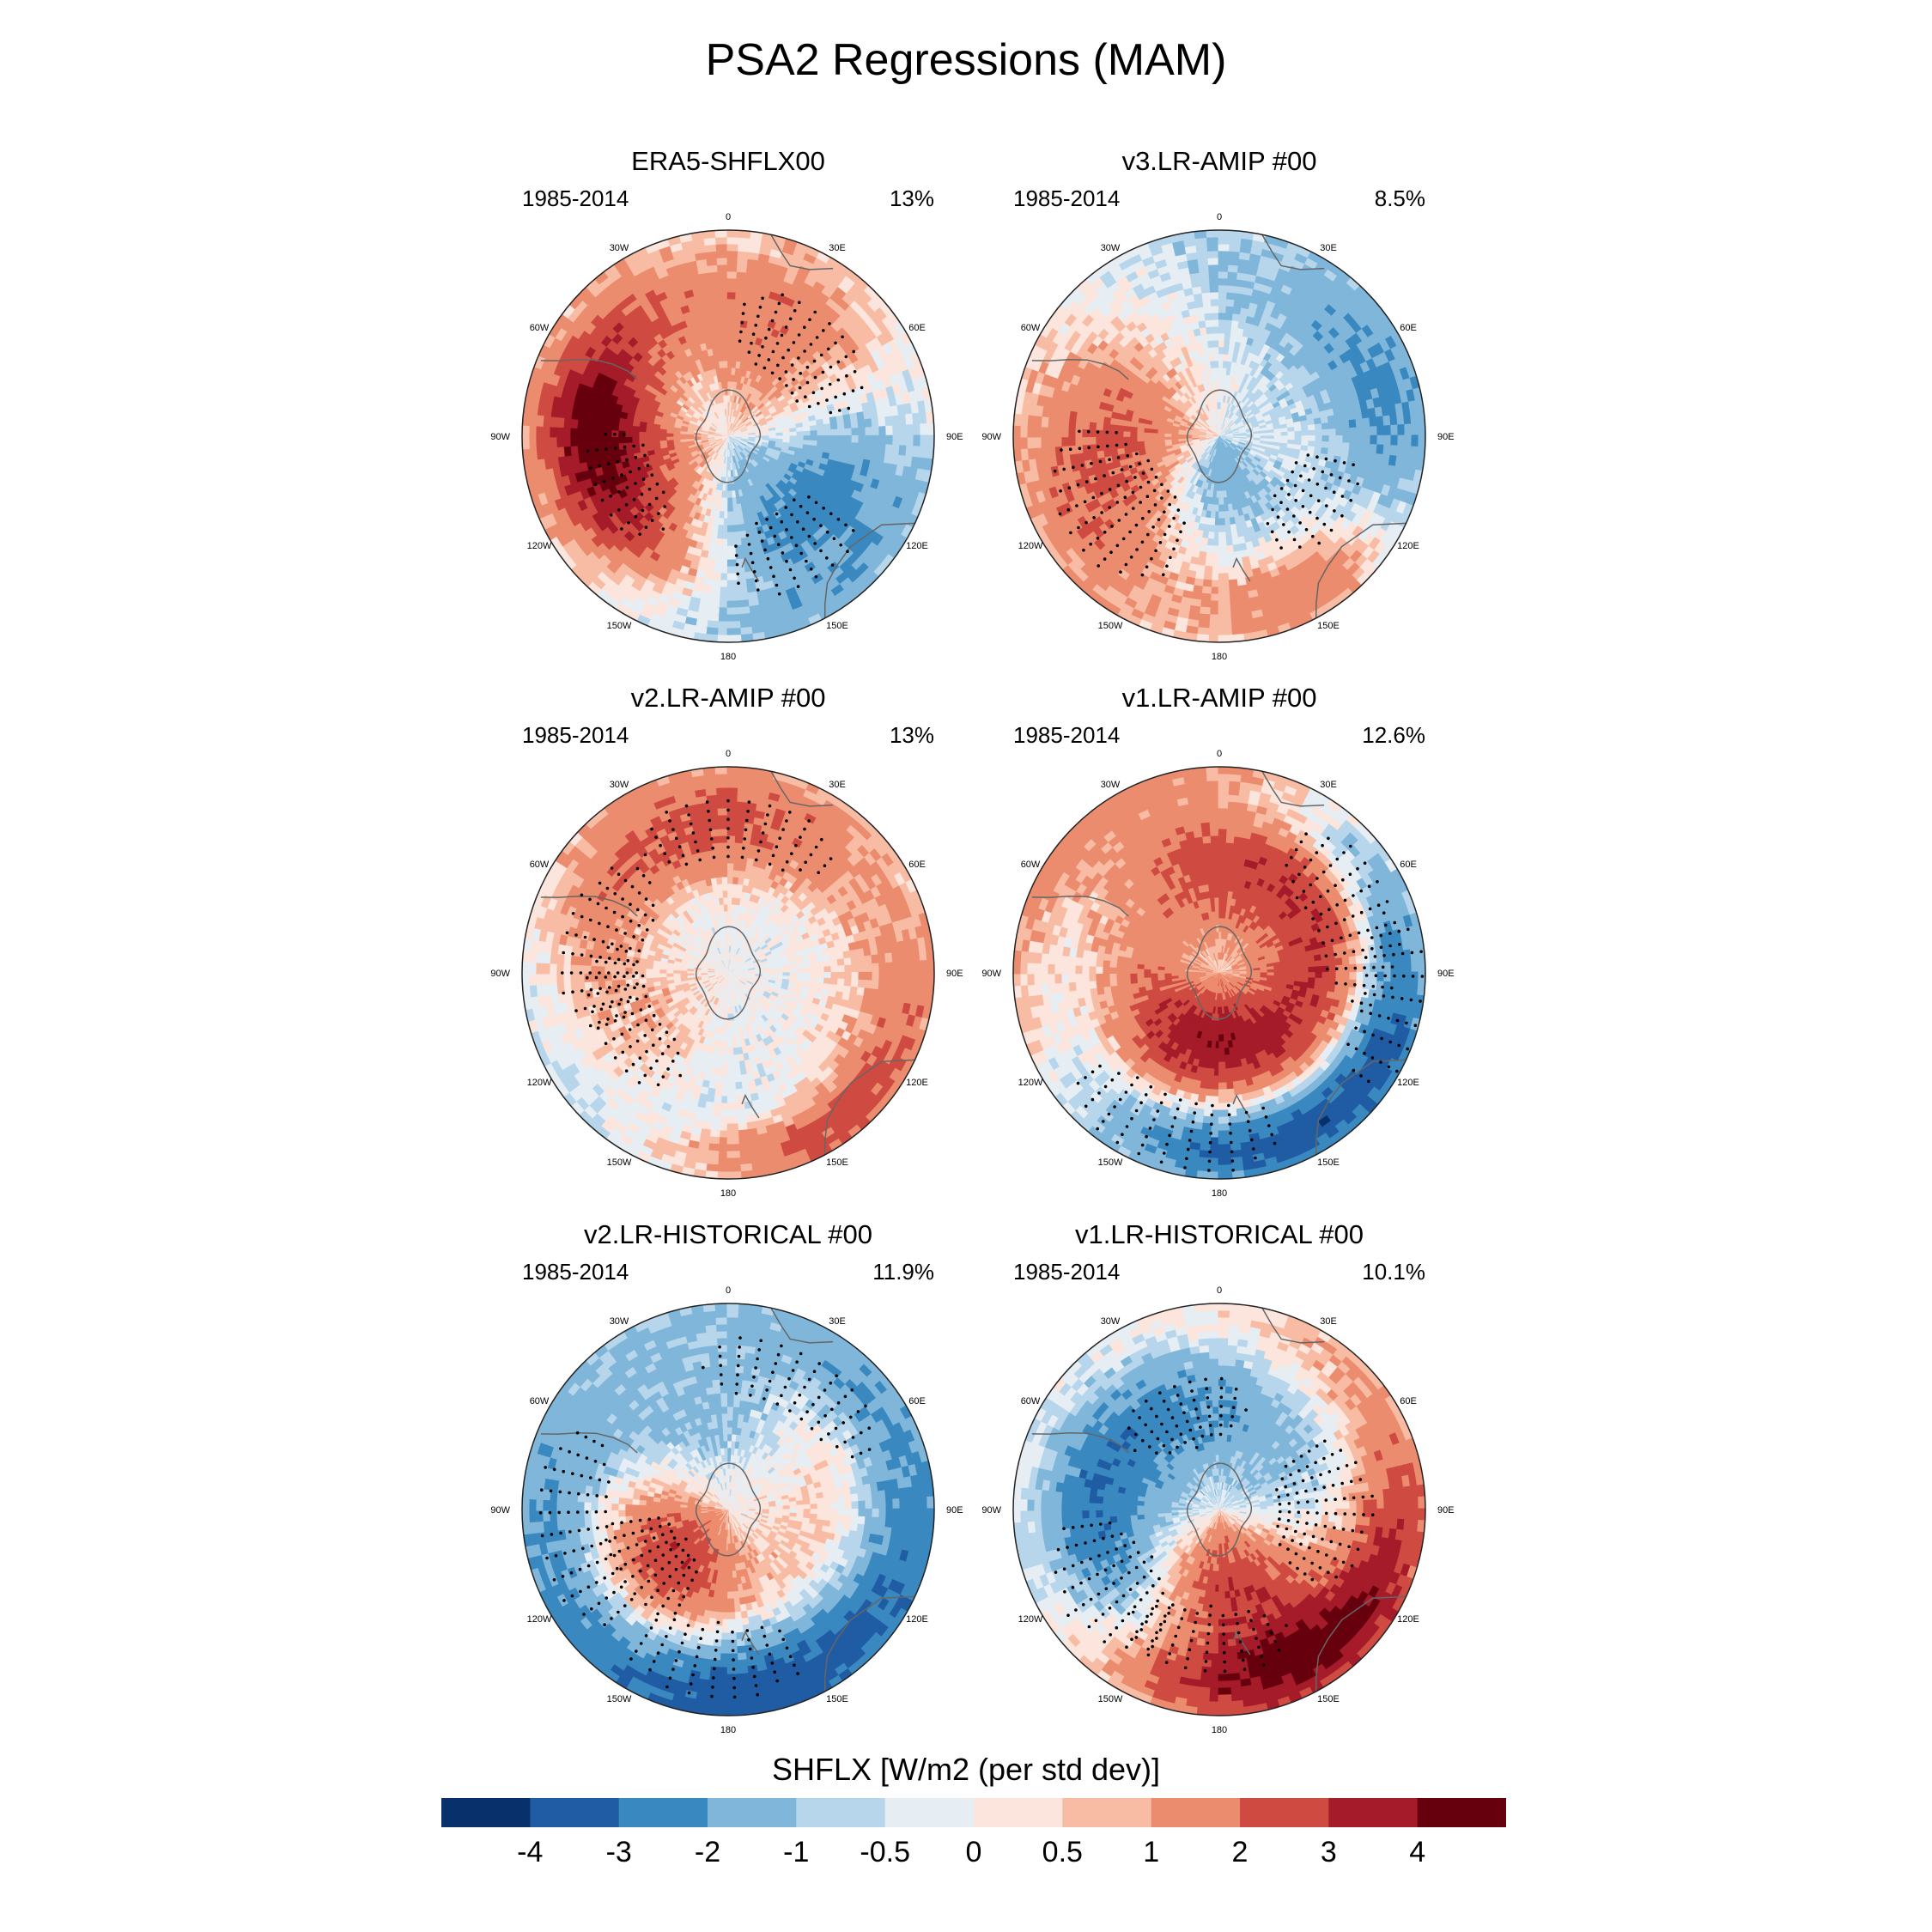 The width and height of the screenshot is (1932, 1932). What do you see at coordinates (540, 328) in the screenshot?
I see `longitude-label: 60W` at bounding box center [540, 328].